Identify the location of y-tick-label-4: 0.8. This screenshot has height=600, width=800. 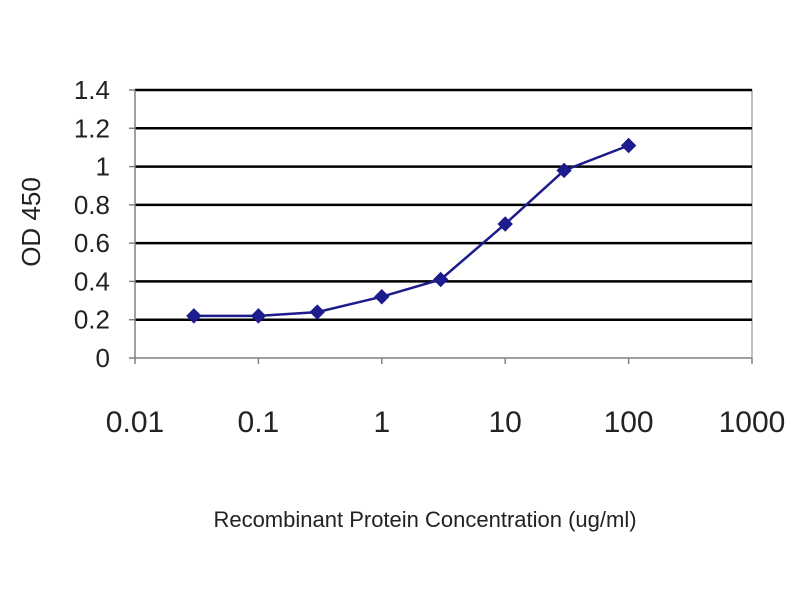
(92, 205).